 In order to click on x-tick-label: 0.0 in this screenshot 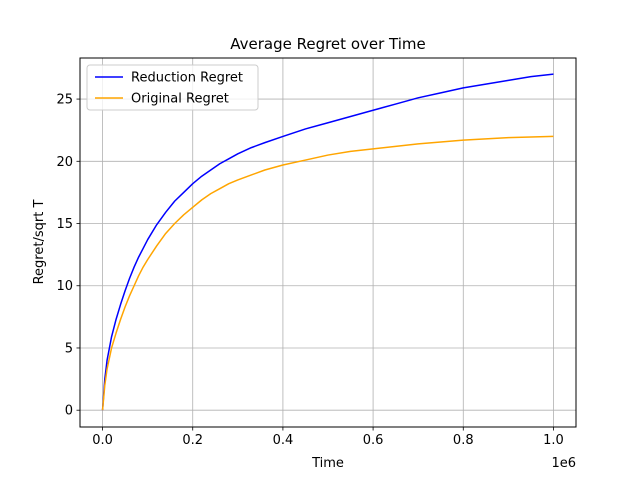, I will do `click(102, 440)`.